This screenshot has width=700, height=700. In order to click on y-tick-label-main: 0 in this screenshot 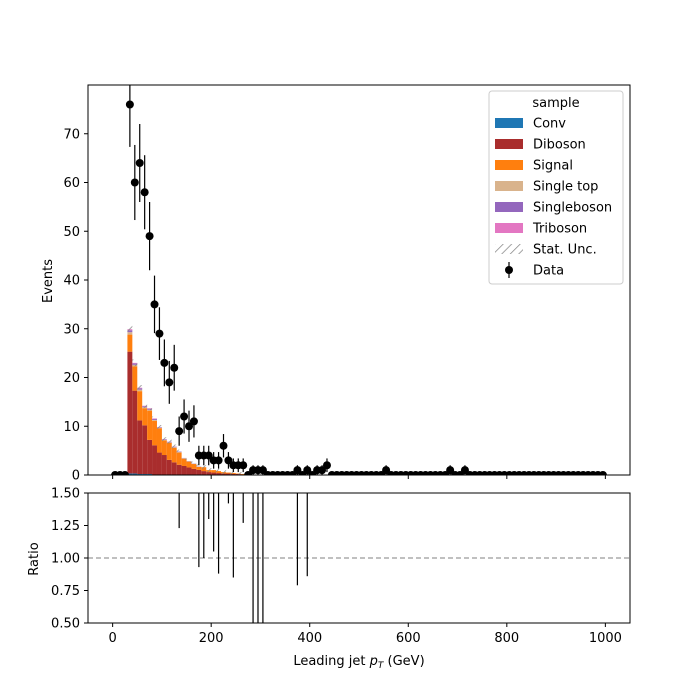, I will do `click(76, 476)`.